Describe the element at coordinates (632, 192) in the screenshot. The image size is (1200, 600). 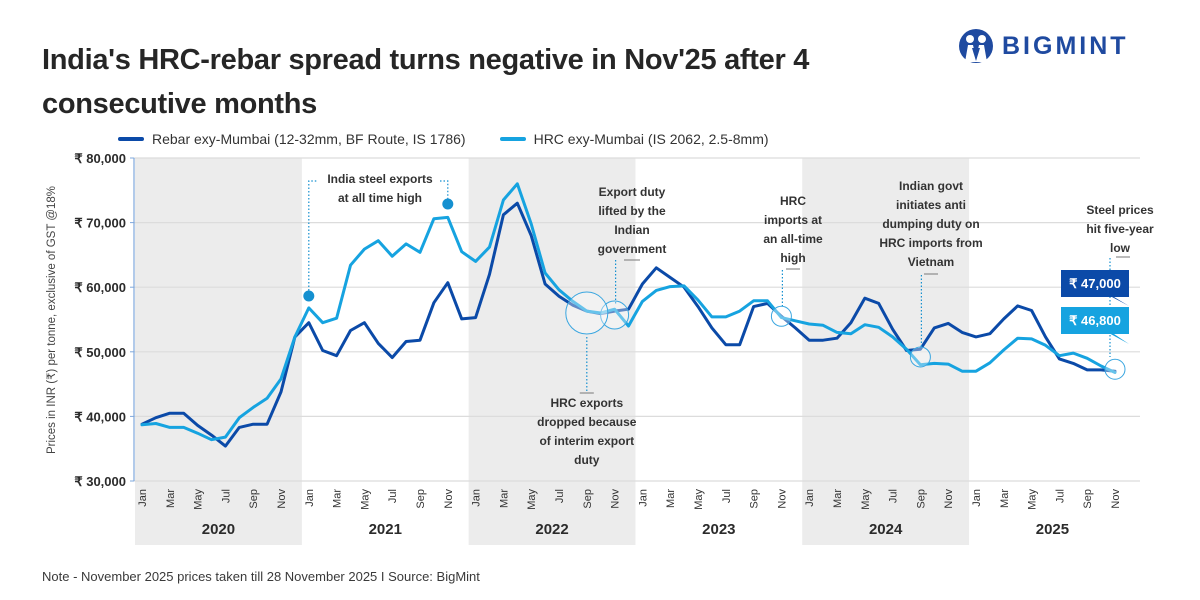
I see `annotation-text-duty-lifted: Export duty` at that location.